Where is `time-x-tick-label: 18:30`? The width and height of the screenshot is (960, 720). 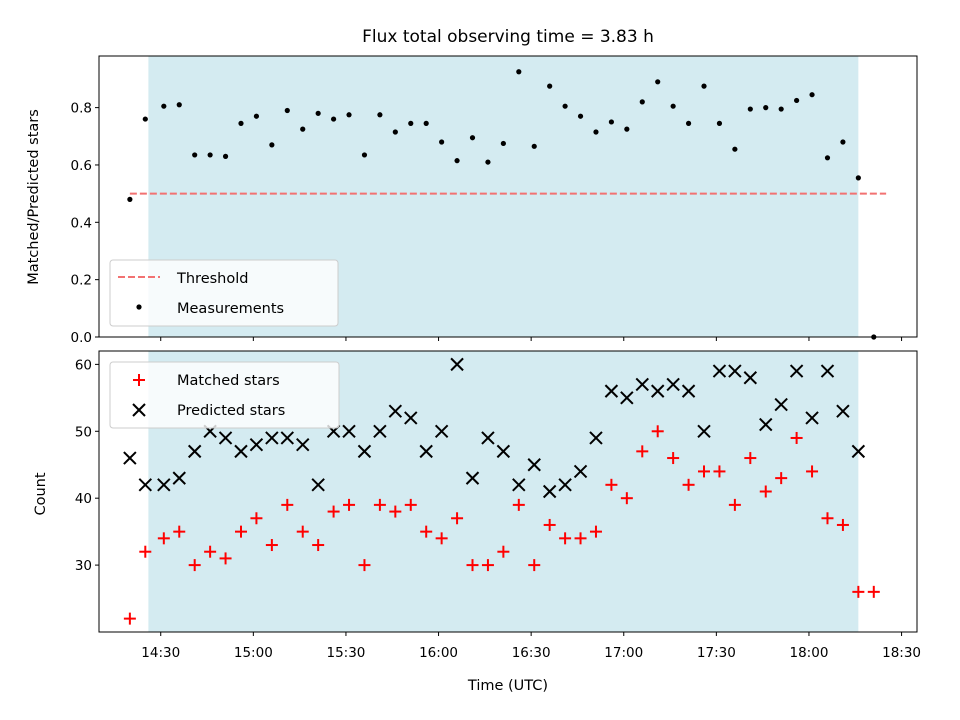
time-x-tick-label: 18:30 is located at coordinates (901, 653).